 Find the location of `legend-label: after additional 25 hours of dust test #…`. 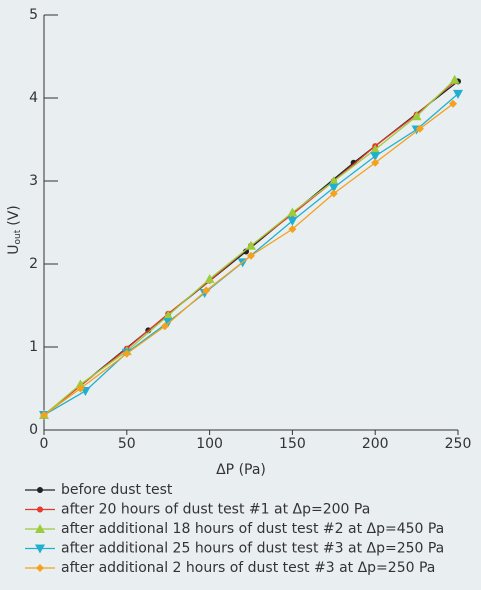

legend-label: after additional 25 hours of dust test #… is located at coordinates (252, 549).